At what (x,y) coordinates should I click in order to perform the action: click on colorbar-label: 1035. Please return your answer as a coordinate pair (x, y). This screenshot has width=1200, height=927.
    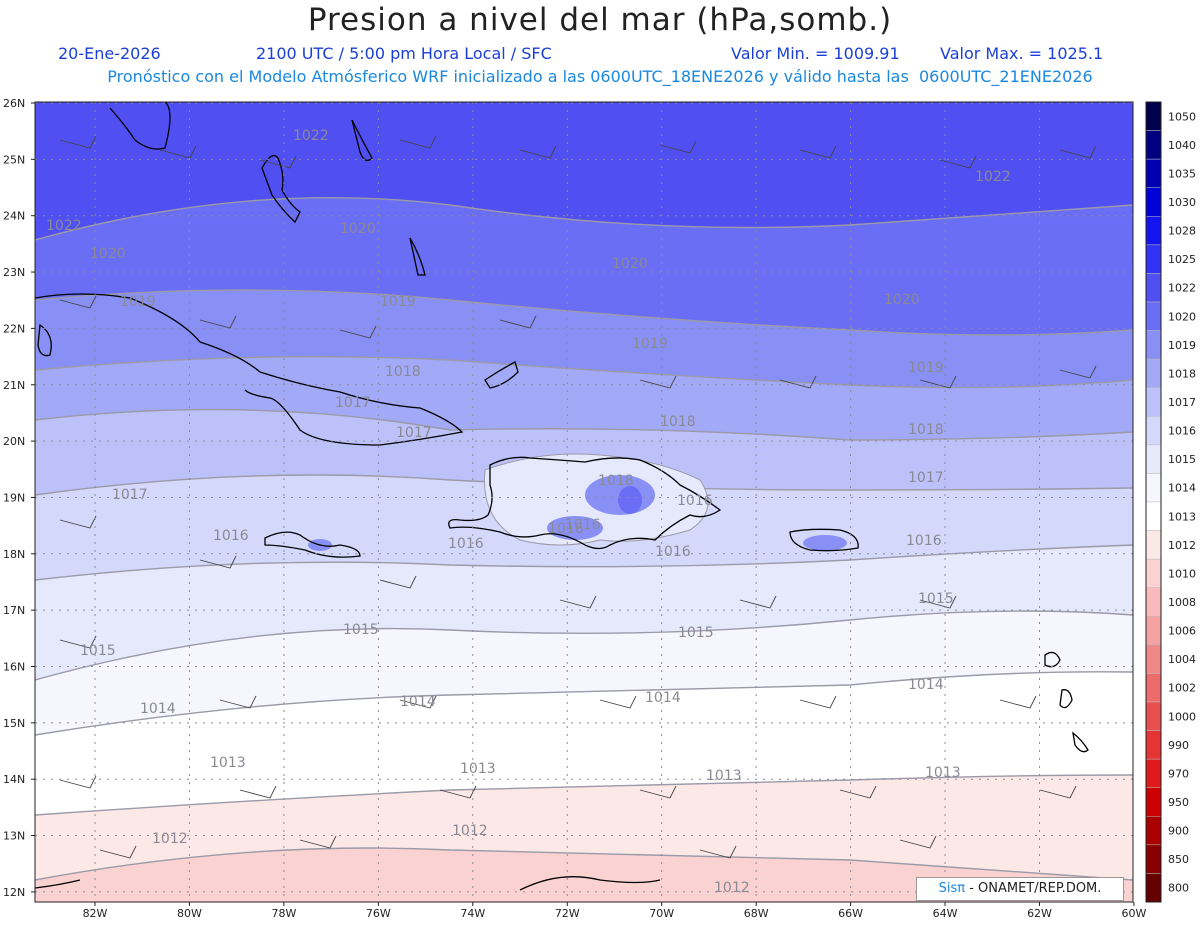
    Looking at the image, I should click on (1182, 173).